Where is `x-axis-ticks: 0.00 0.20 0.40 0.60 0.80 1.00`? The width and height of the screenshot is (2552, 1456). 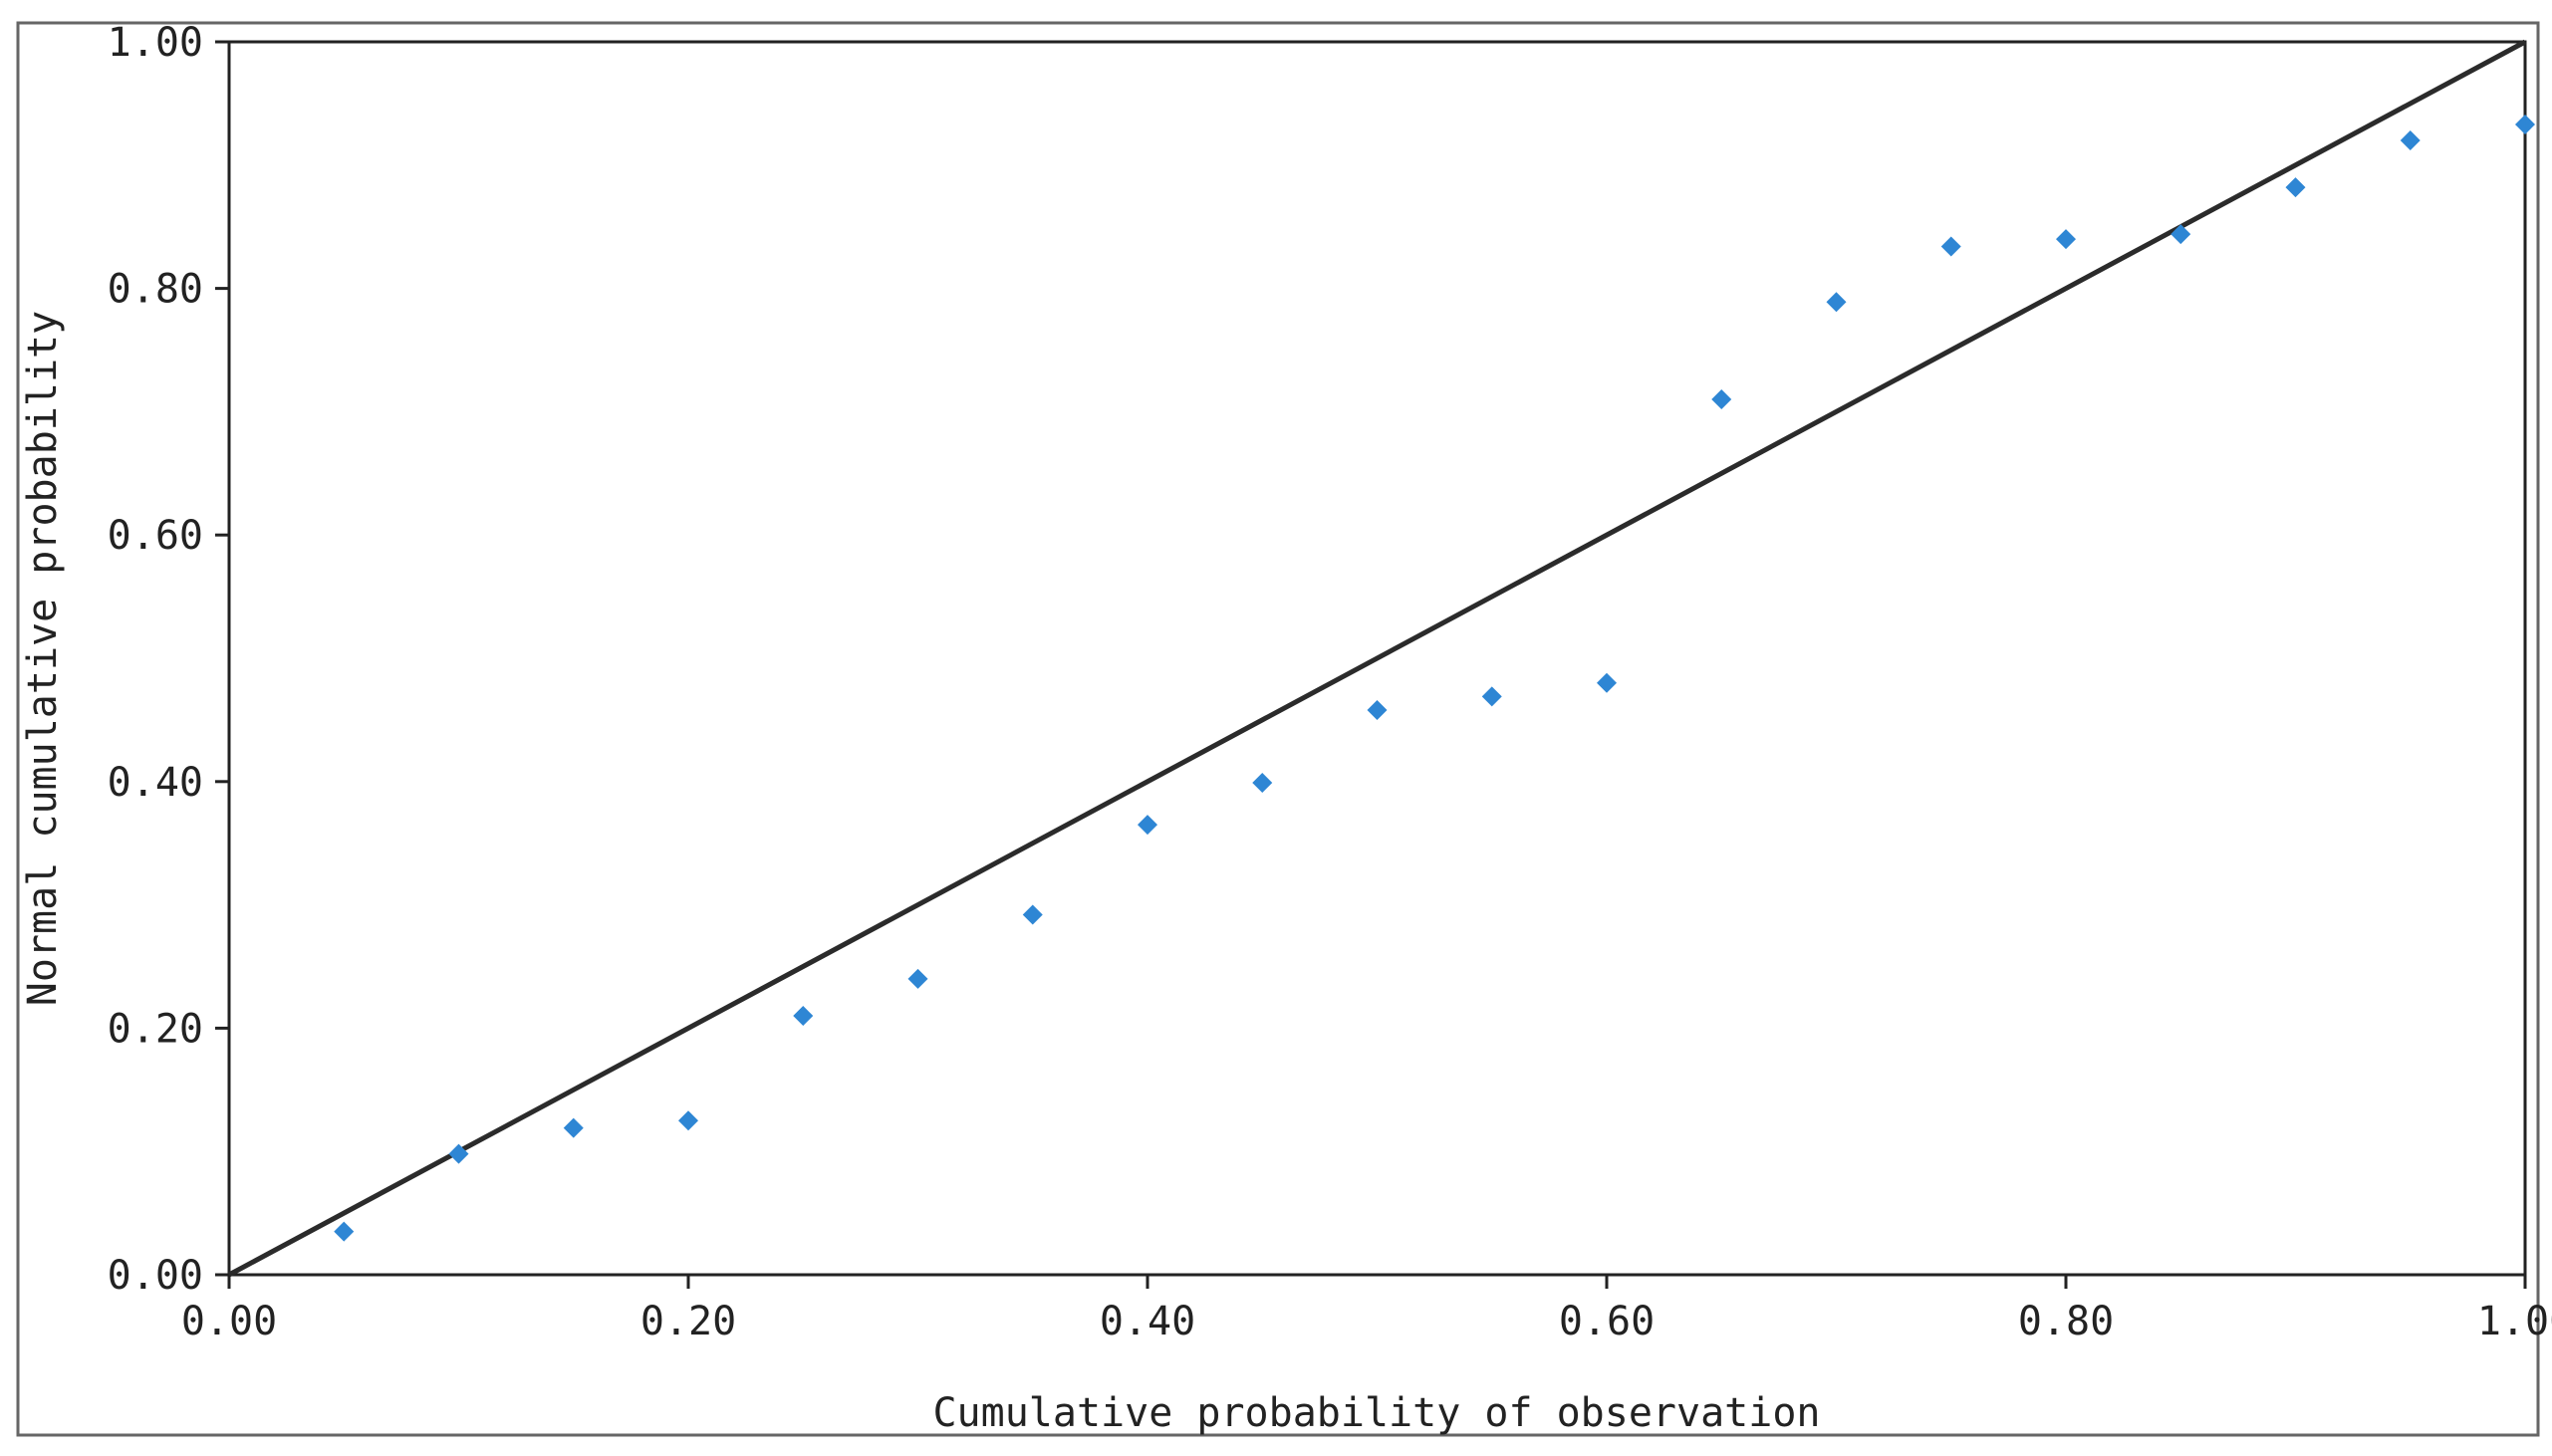 x-axis-ticks: 0.00 0.20 0.40 0.60 0.80 1.00 is located at coordinates (1367, 1309).